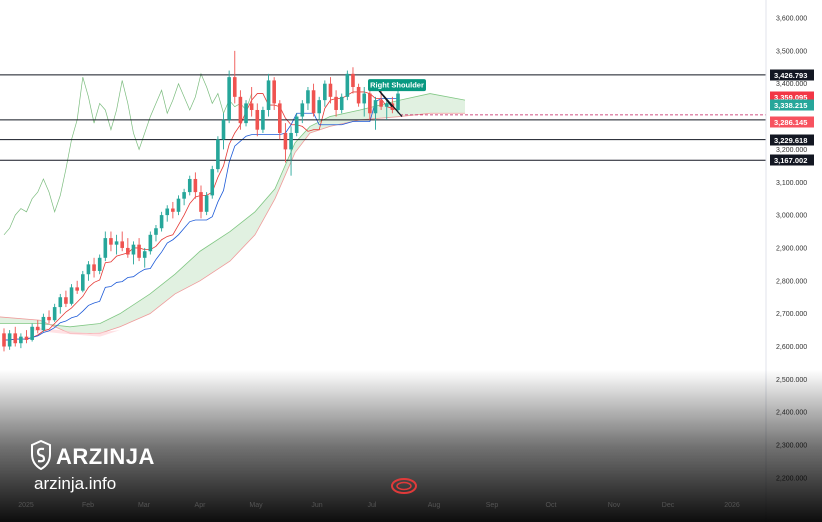 The width and height of the screenshot is (822, 522). I want to click on brand-logo-icon, so click(41, 455).